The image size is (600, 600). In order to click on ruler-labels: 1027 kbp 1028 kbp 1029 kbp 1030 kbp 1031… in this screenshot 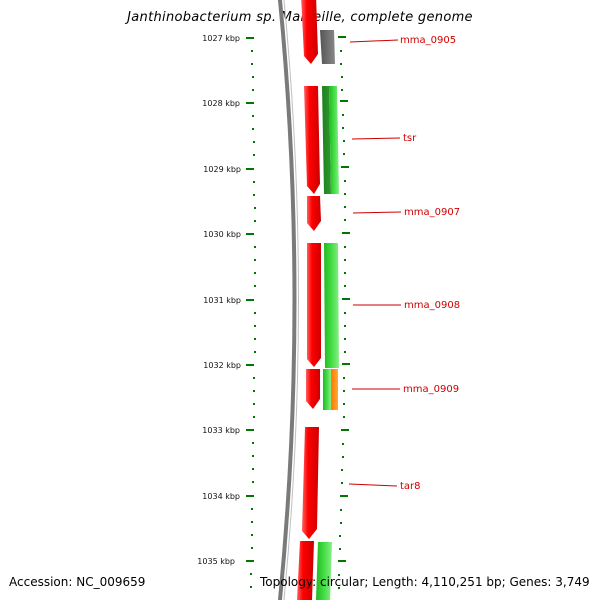, I will do `click(219, 300)`.